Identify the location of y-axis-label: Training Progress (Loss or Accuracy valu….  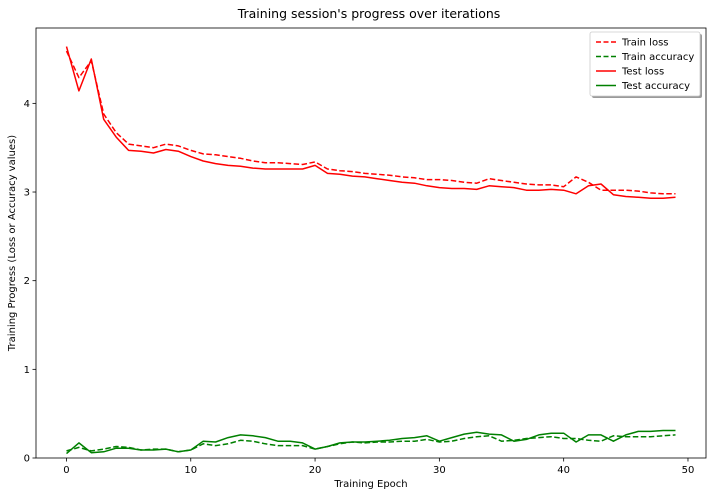
(12, 243).